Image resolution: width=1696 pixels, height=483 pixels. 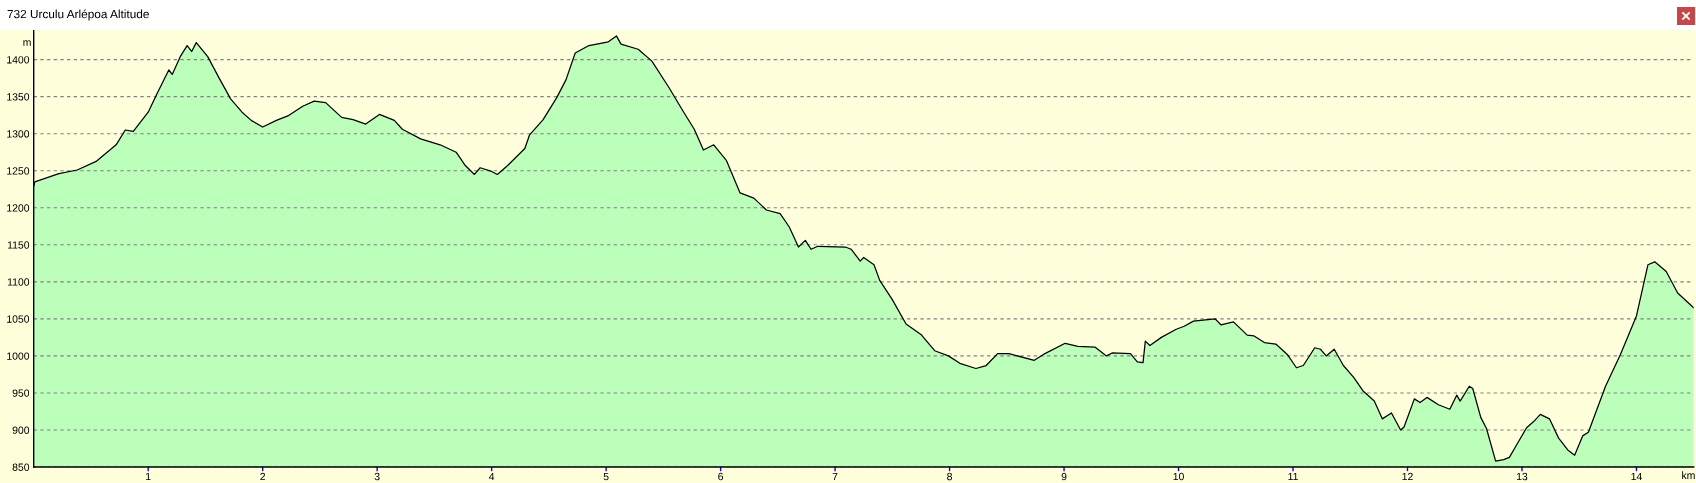 I want to click on x-tick-label: 14, so click(x=1636, y=476).